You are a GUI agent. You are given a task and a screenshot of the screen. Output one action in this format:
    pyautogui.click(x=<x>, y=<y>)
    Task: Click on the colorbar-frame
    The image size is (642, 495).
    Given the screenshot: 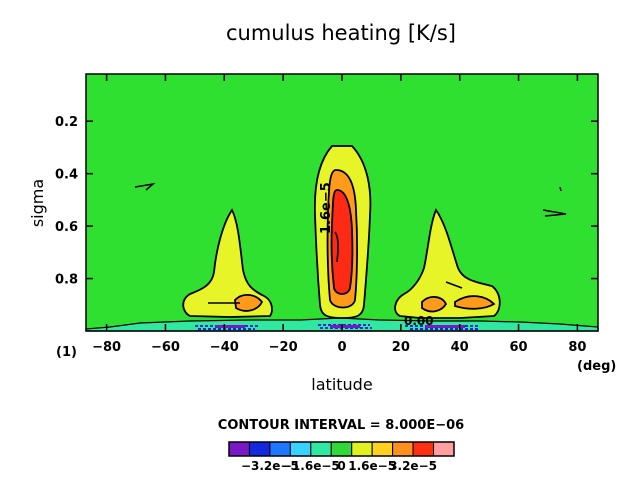 What is the action you would take?
    pyautogui.click(x=341, y=449)
    